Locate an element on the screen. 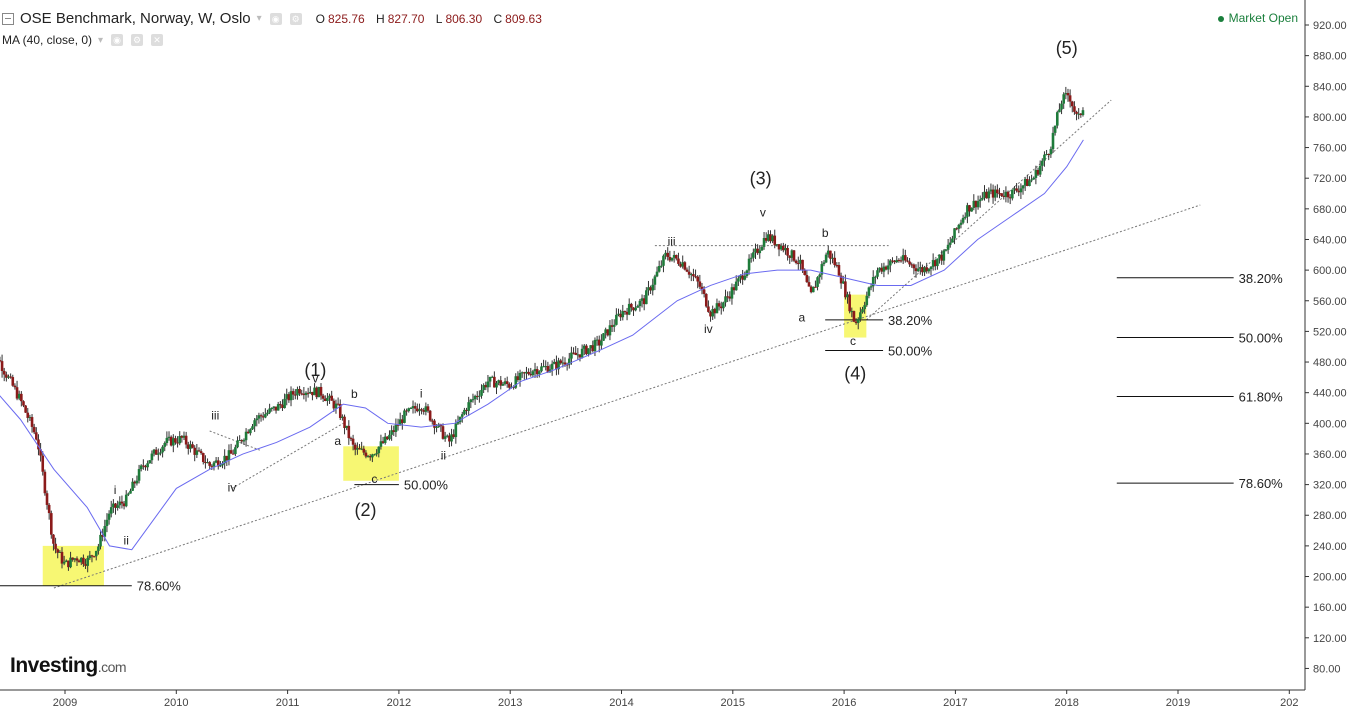  wave-label: iv is located at coordinates (708, 329).